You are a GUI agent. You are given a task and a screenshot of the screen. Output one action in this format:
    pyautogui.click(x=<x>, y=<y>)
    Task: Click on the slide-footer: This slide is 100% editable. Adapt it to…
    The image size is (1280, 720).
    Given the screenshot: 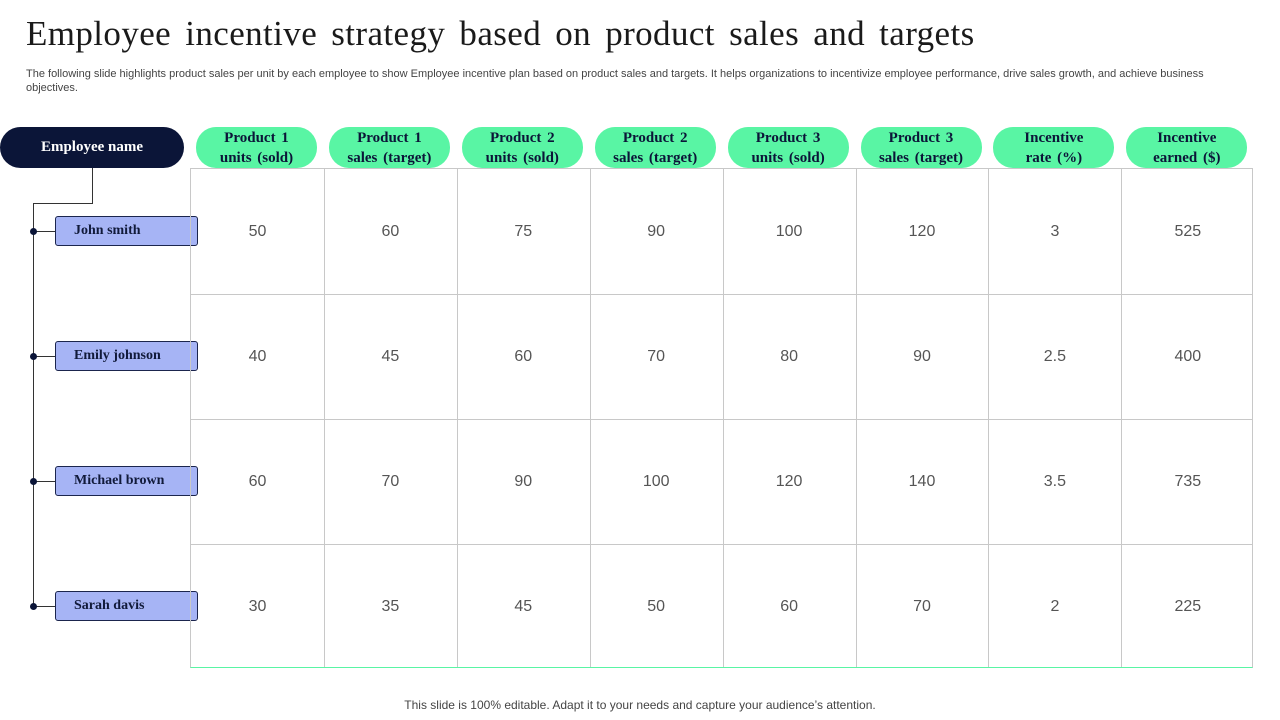 What is the action you would take?
    pyautogui.click(x=640, y=705)
    